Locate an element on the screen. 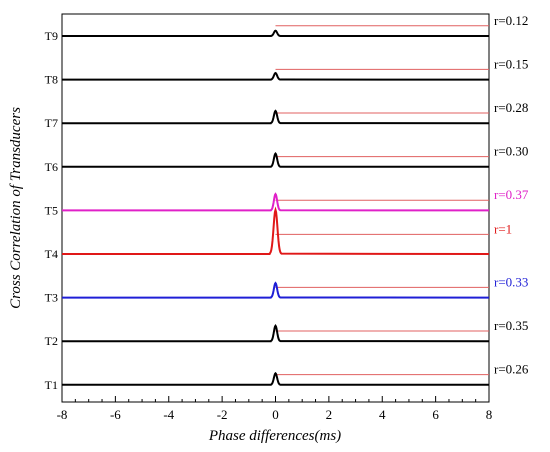 The height and width of the screenshot is (452, 550). series-t3: T3 r=0.33 is located at coordinates (287, 289).